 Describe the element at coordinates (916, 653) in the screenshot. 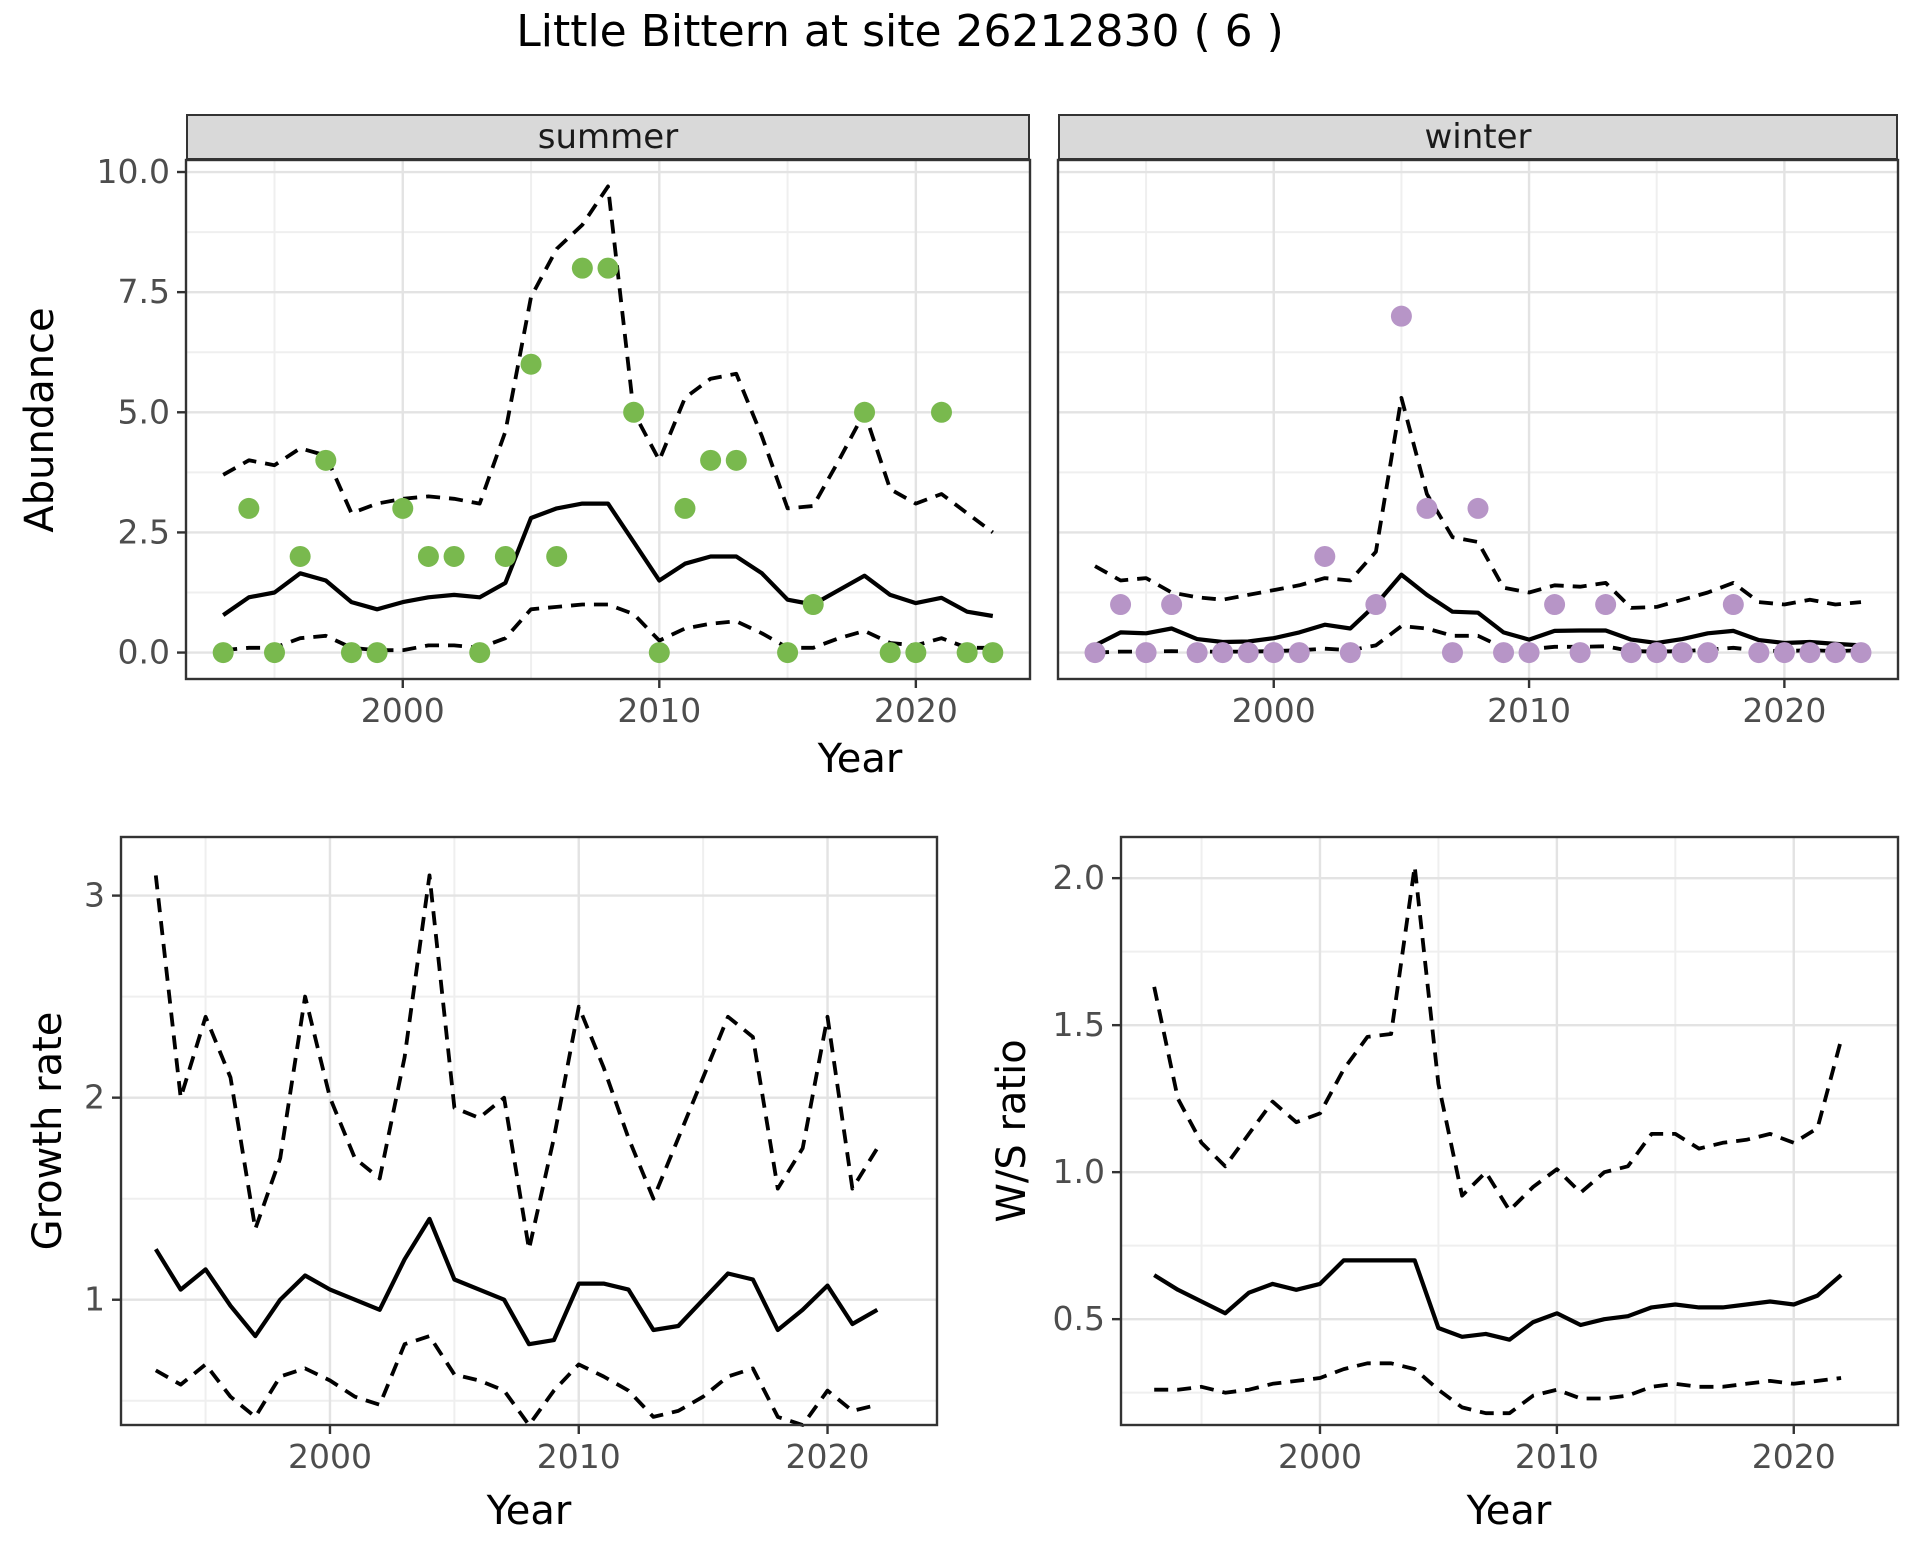

I see `observation-dot-summer-2020` at that location.